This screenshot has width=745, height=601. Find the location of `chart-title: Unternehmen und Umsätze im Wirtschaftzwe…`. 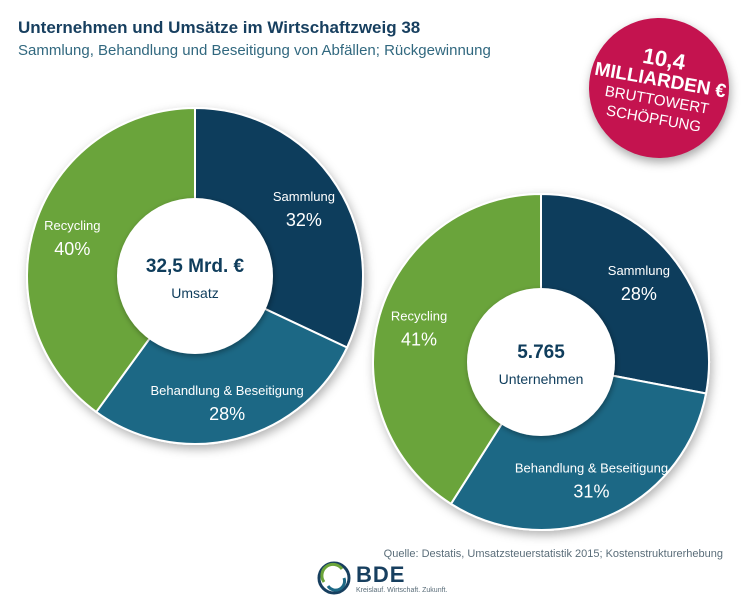

chart-title: Unternehmen und Umsätze im Wirtschaftzwe… is located at coordinates (219, 27).